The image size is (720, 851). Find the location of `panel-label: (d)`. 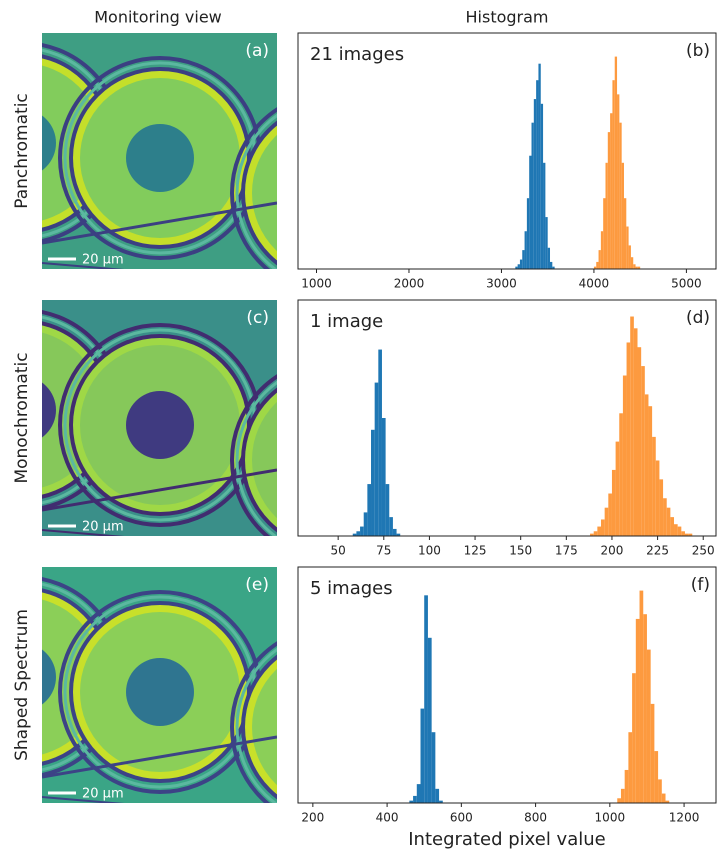

panel-label: (d) is located at coordinates (698, 318).